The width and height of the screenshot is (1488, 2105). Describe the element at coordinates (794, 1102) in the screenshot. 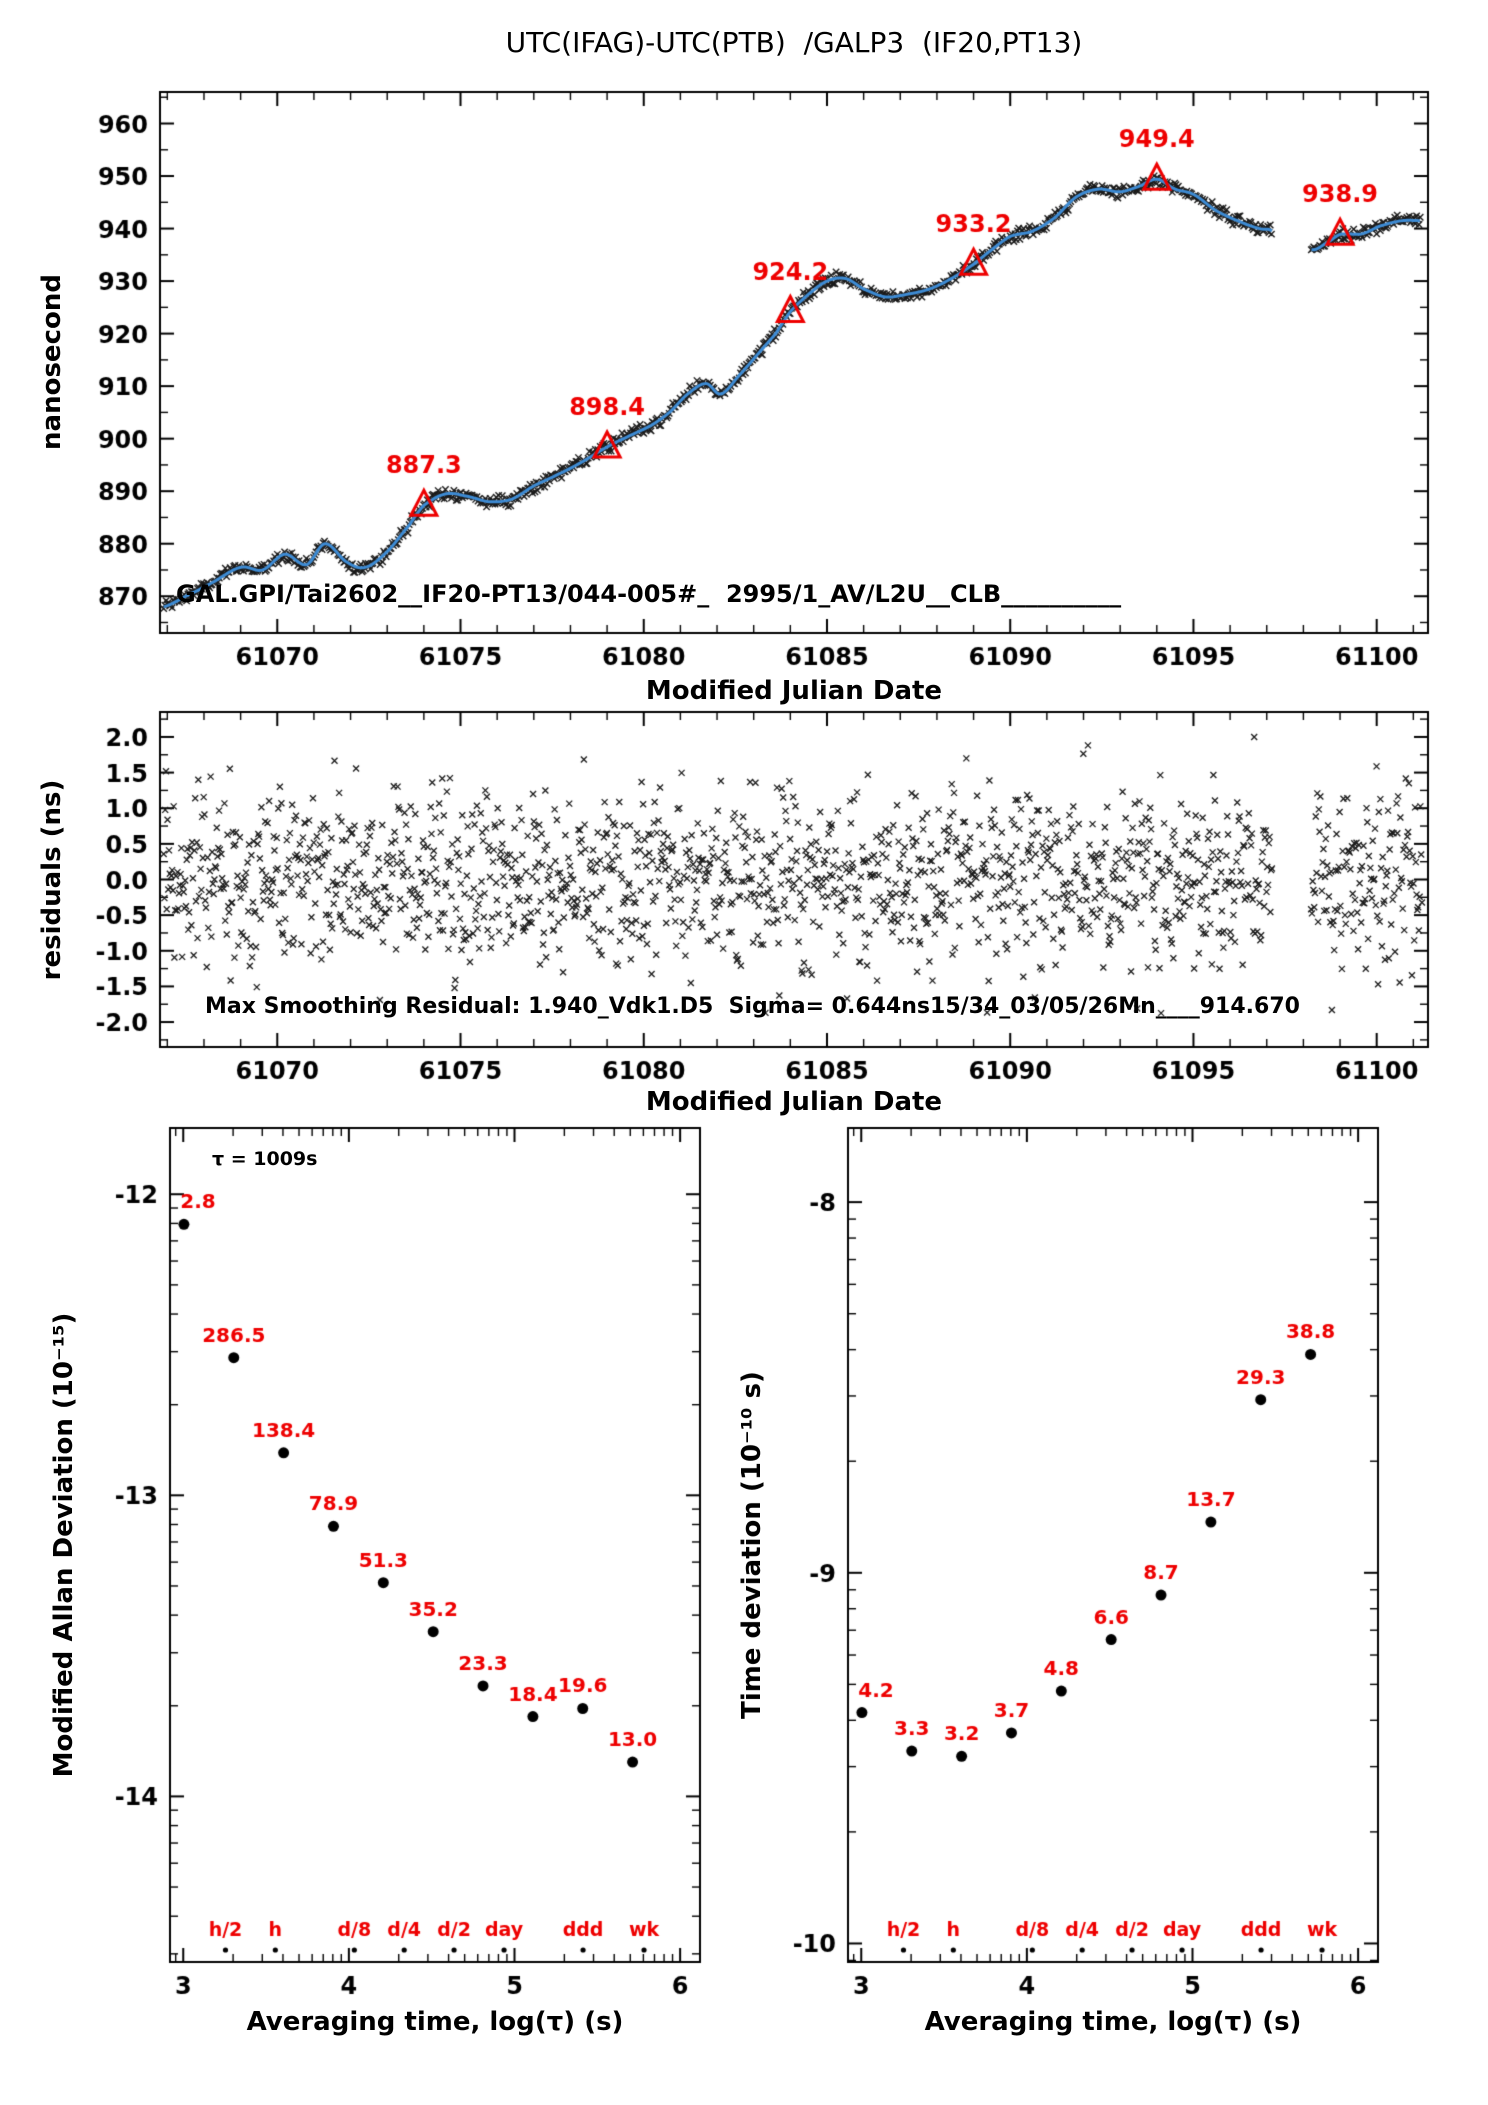

I see `residuals-x-axis-label: Modified Julian Date` at that location.